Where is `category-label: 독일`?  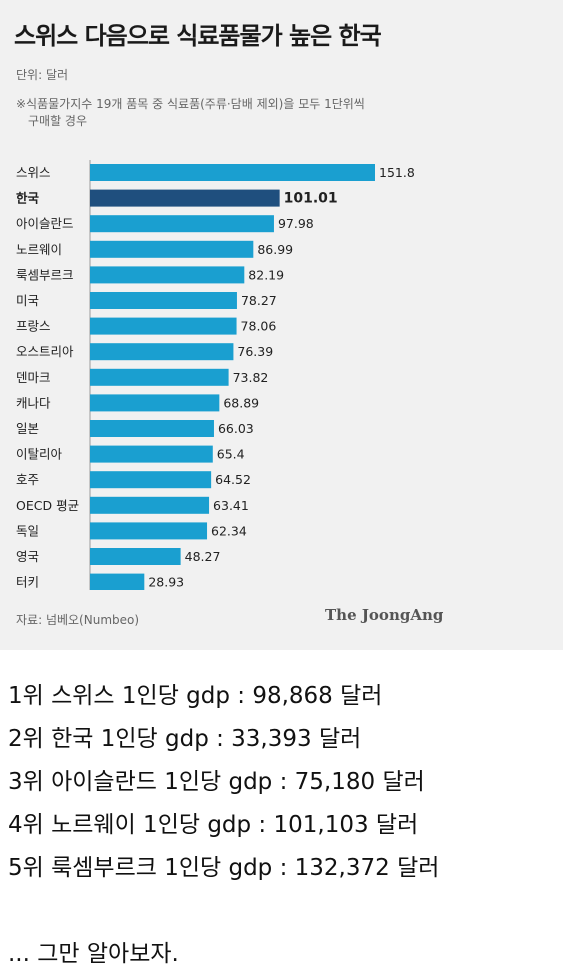 category-label: 독일 is located at coordinates (27, 530).